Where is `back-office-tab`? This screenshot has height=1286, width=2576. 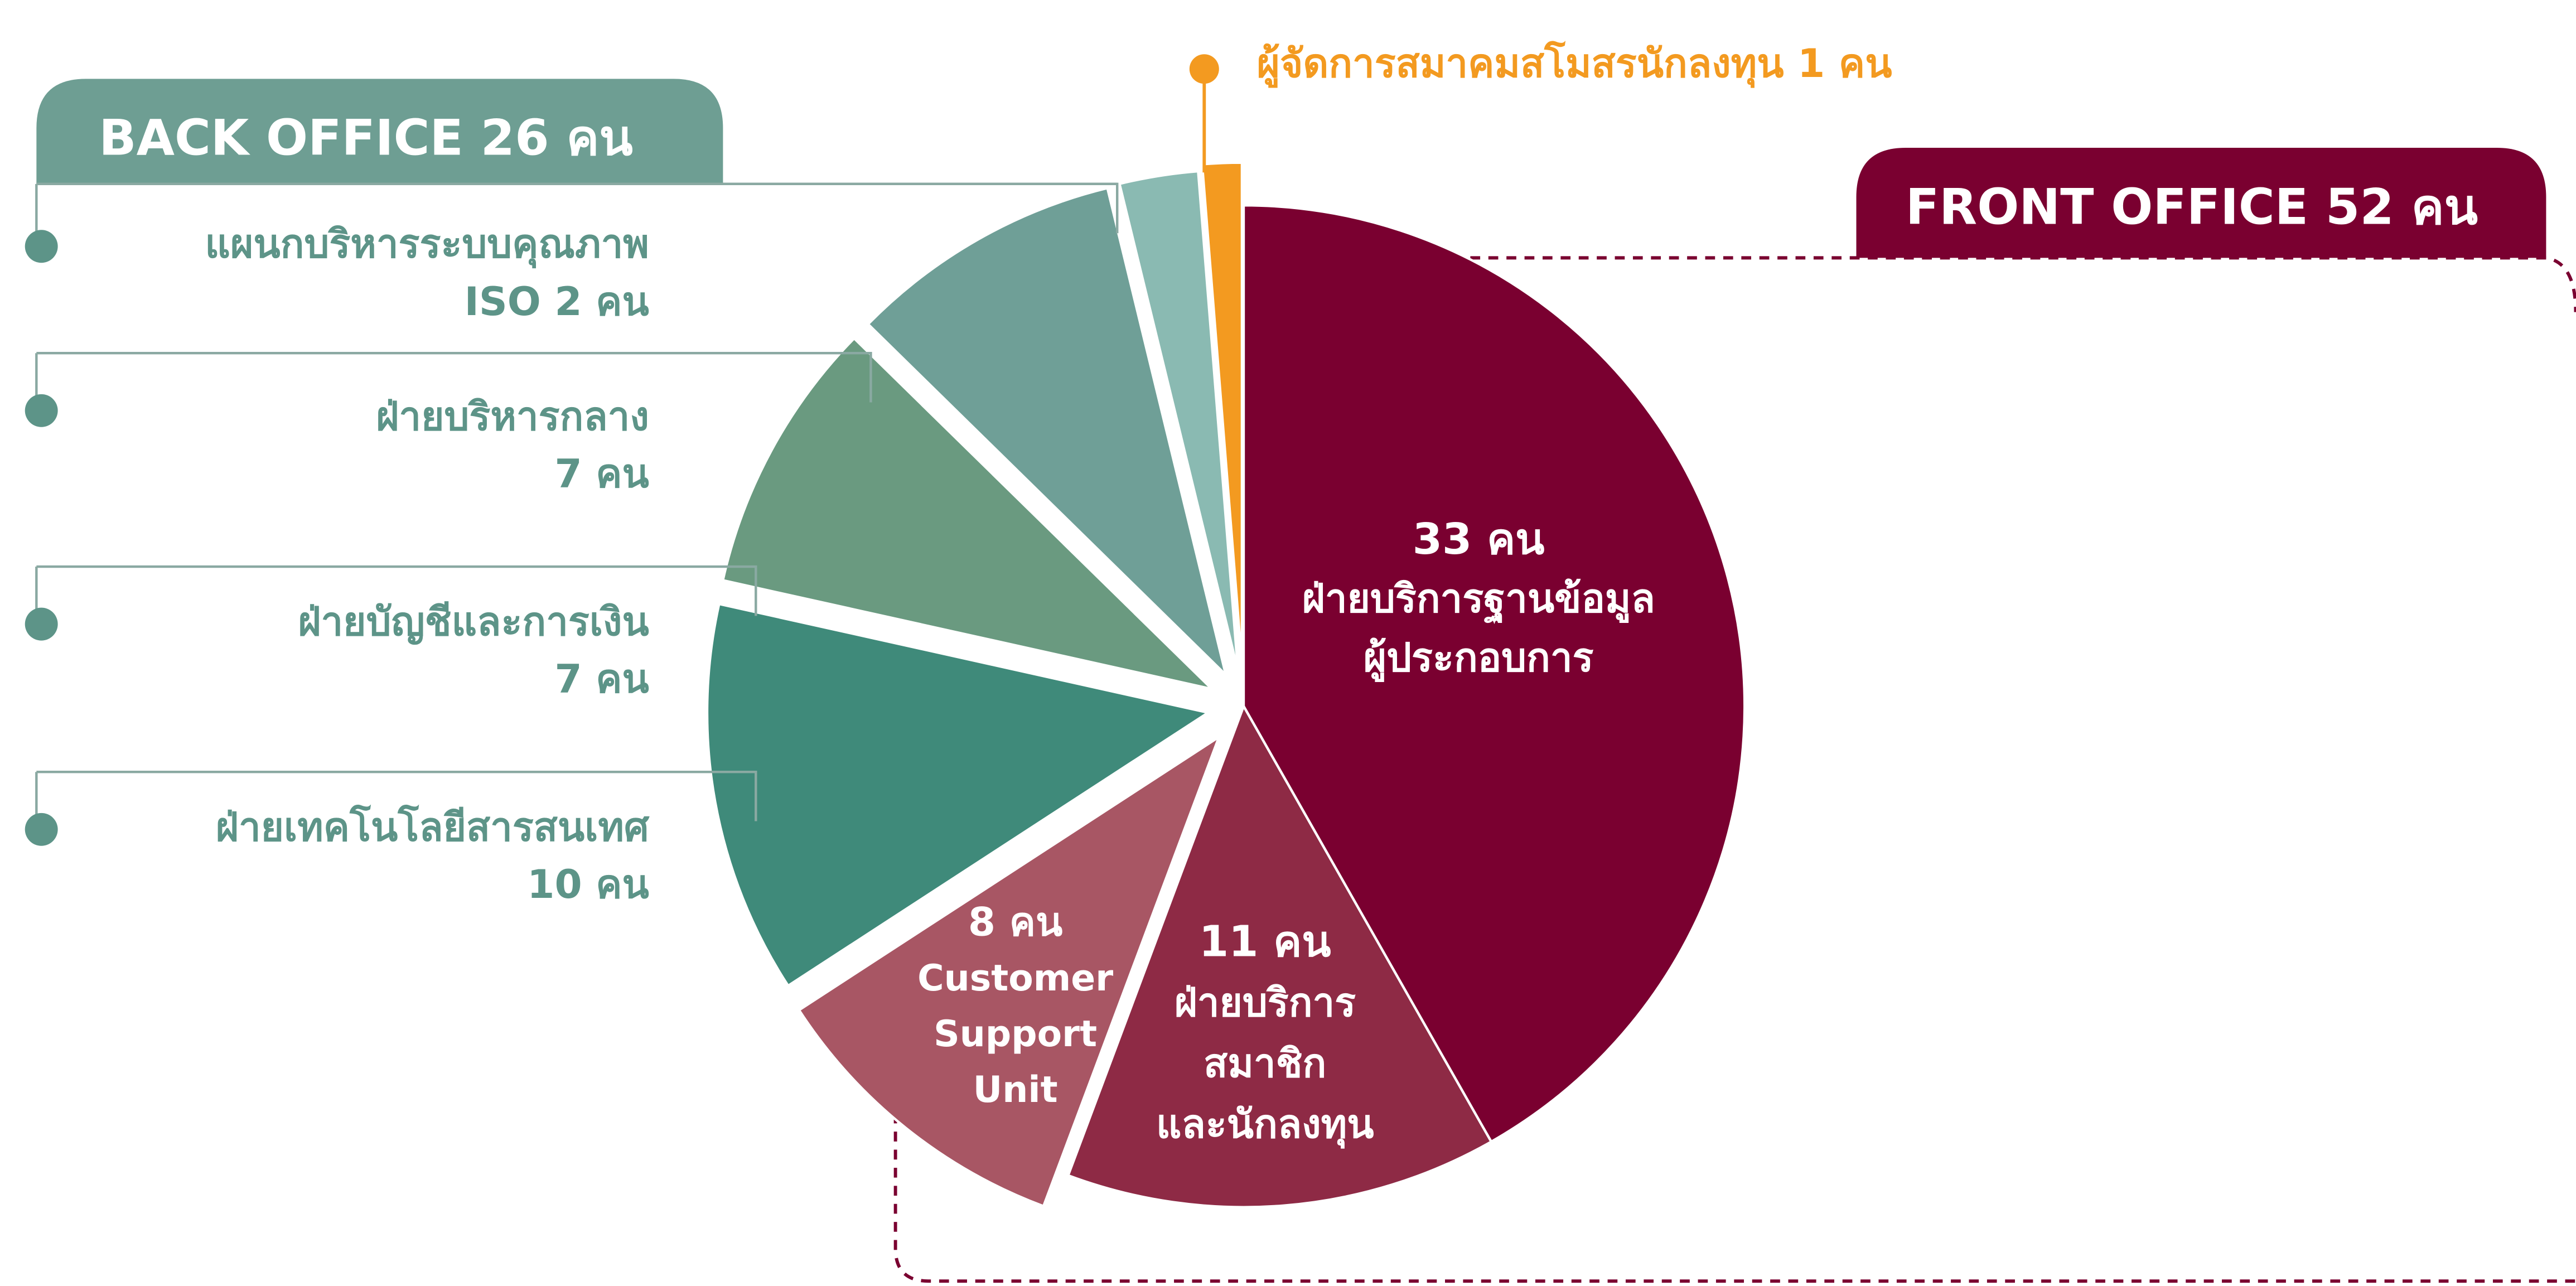 back-office-tab is located at coordinates (379, 131).